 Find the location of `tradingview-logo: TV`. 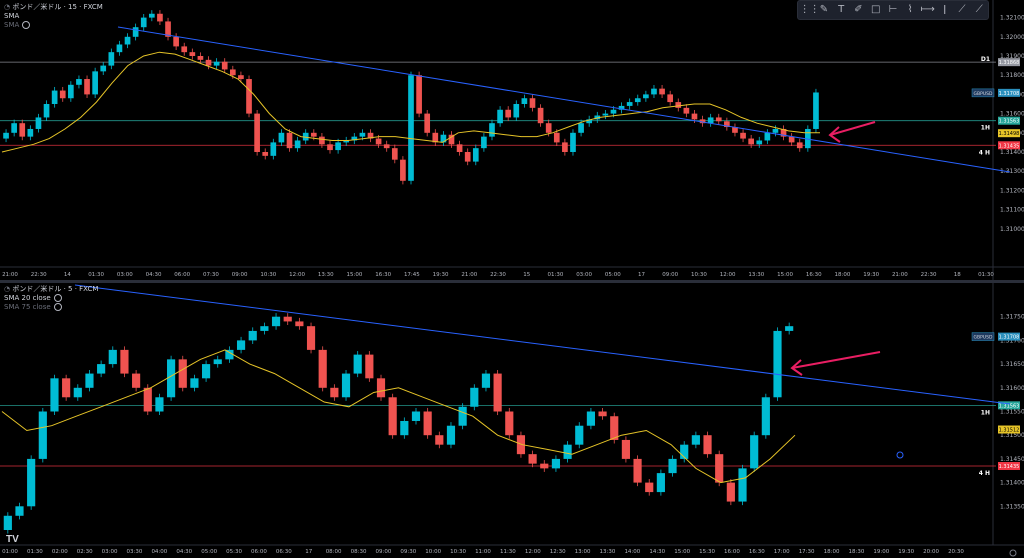

tradingview-logo: TV is located at coordinates (12, 539).